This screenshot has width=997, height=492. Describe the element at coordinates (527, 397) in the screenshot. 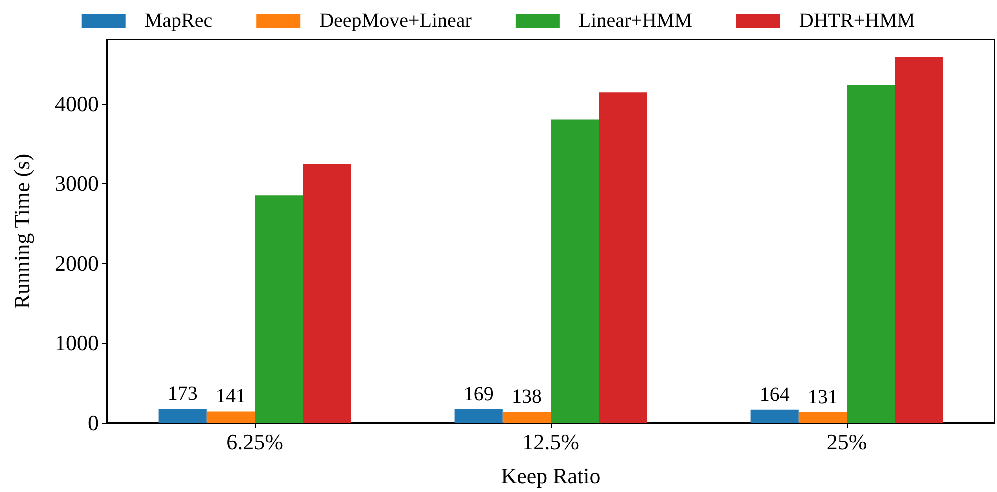

I see `data-label: 138` at that location.